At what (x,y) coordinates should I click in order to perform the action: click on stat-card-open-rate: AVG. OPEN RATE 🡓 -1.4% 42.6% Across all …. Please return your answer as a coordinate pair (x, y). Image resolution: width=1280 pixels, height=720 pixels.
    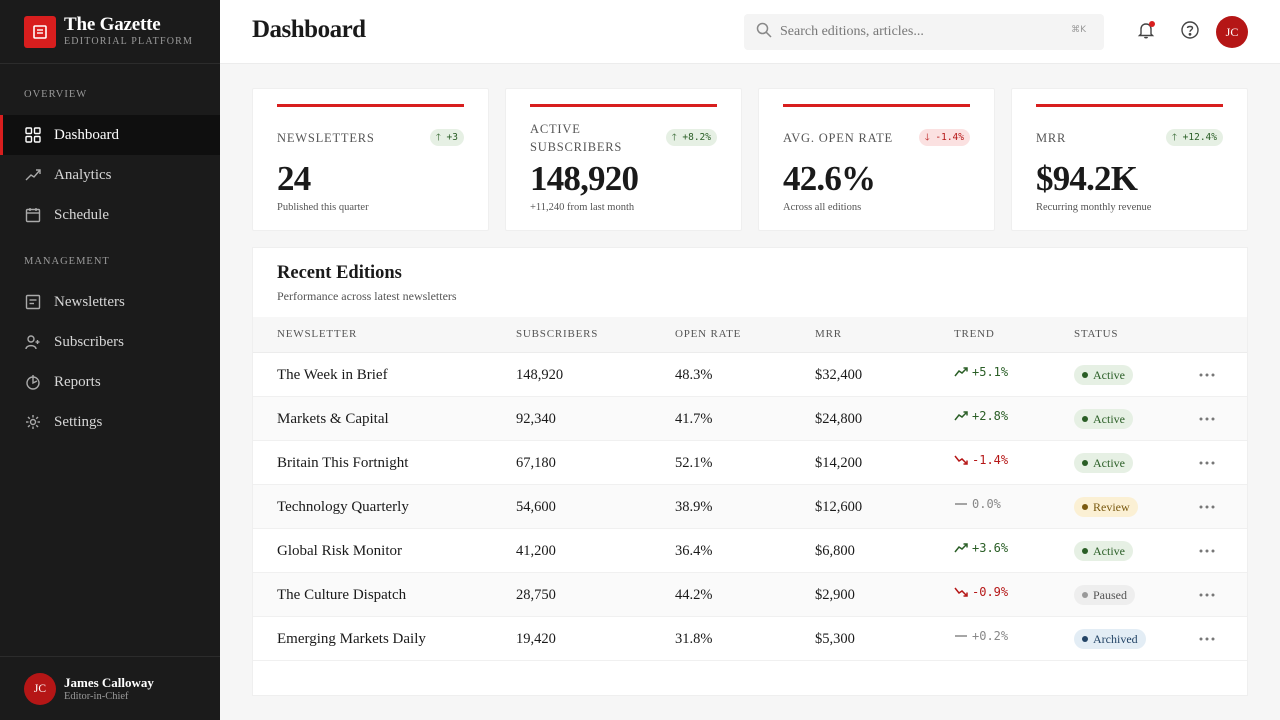
    Looking at the image, I should click on (876, 159).